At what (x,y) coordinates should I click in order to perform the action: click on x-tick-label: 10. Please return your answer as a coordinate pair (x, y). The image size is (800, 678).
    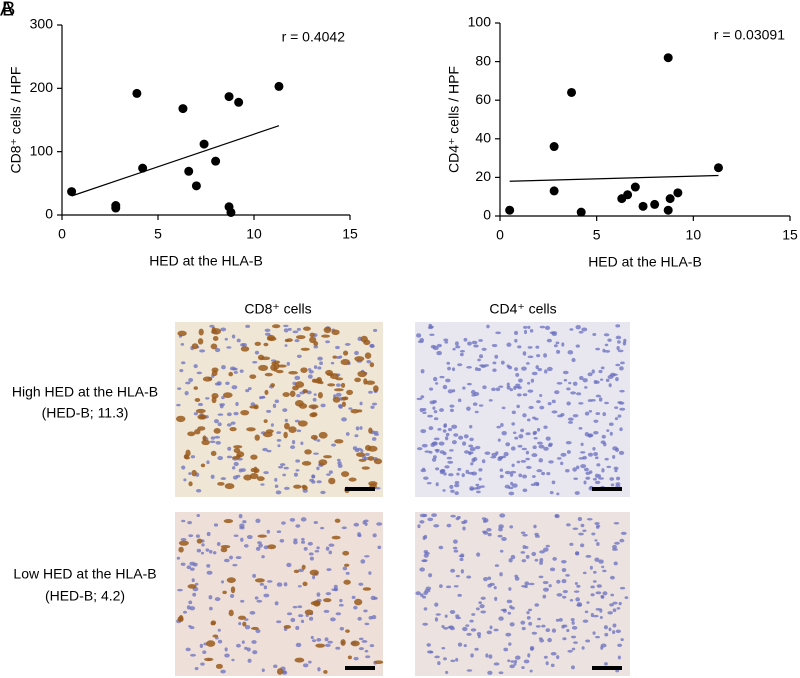
    Looking at the image, I should click on (254, 234).